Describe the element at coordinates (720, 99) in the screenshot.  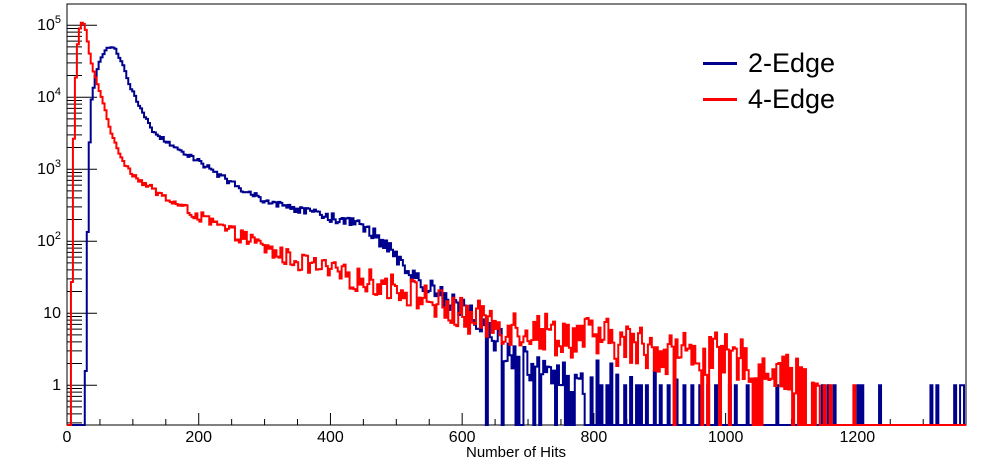
I see `legend-line-4edge-icon` at that location.